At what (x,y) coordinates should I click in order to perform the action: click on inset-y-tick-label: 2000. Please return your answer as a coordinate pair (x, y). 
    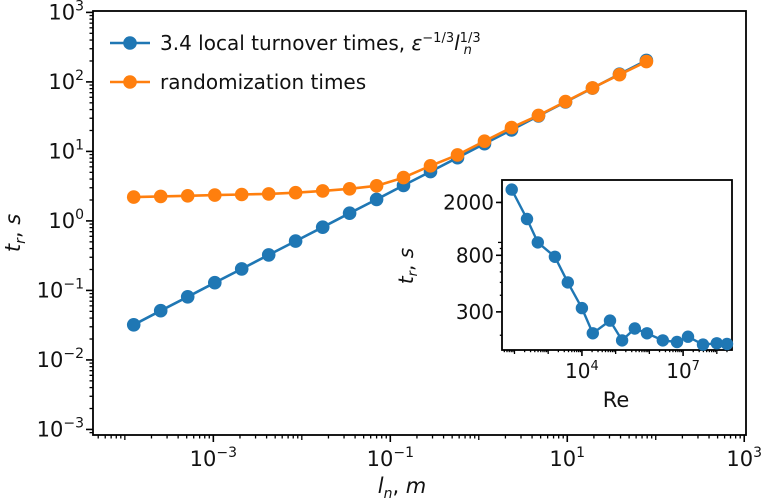
    Looking at the image, I should click on (468, 202).